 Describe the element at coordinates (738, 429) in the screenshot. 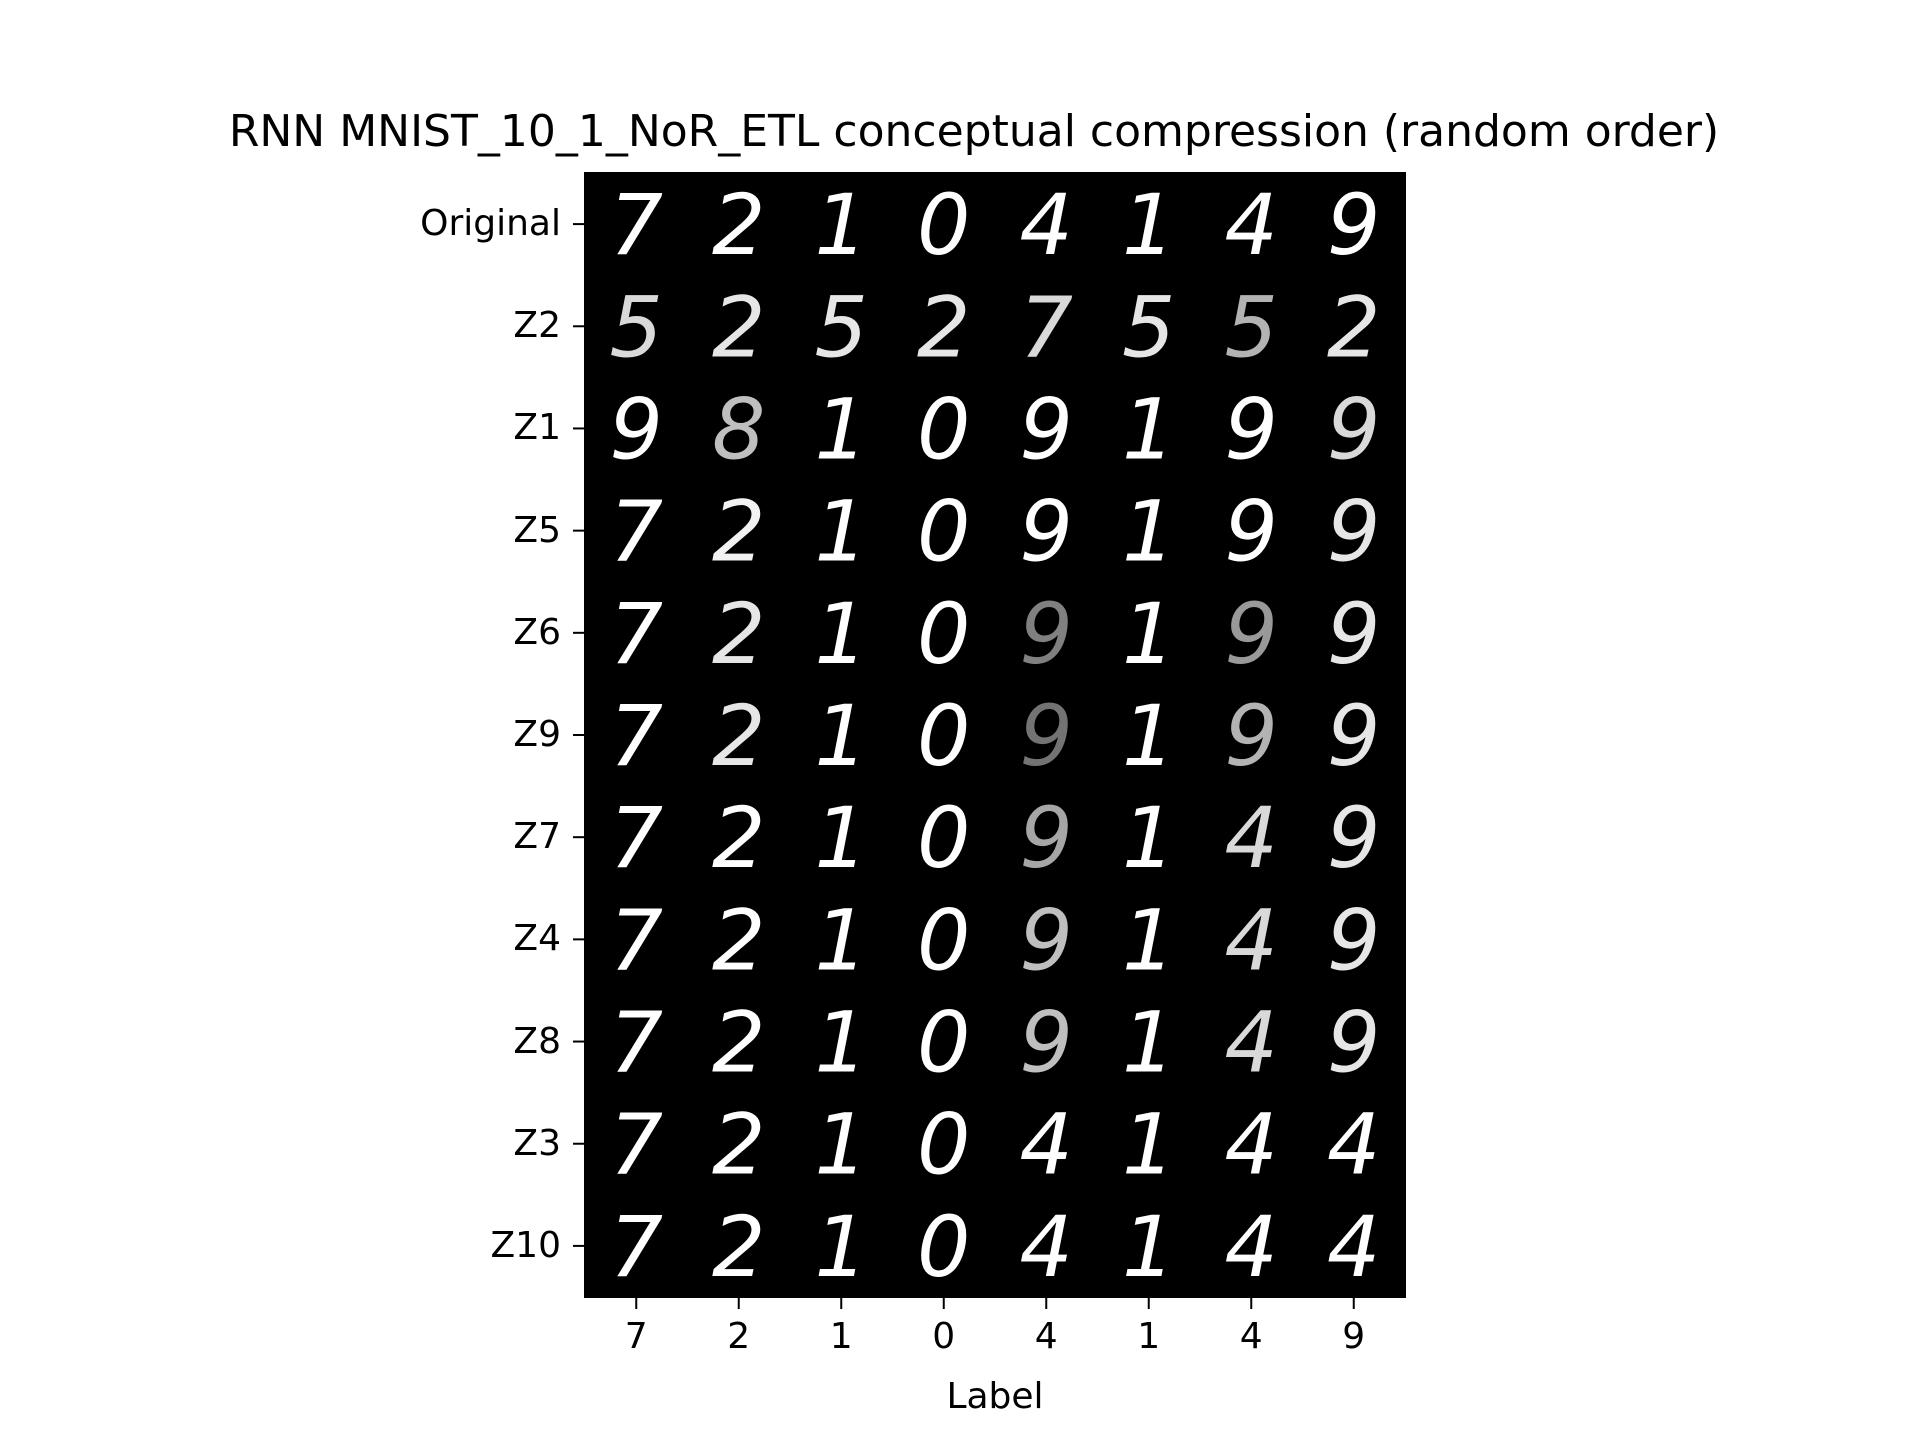

I see `image-cell: 8` at that location.